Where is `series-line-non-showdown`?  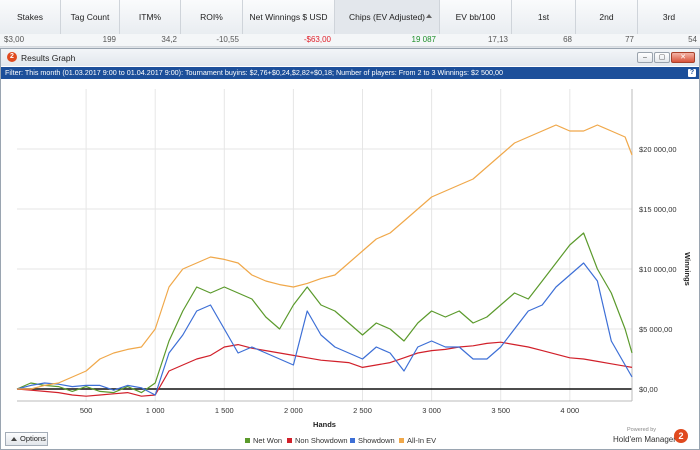 series-line-non-showdown is located at coordinates (324, 369).